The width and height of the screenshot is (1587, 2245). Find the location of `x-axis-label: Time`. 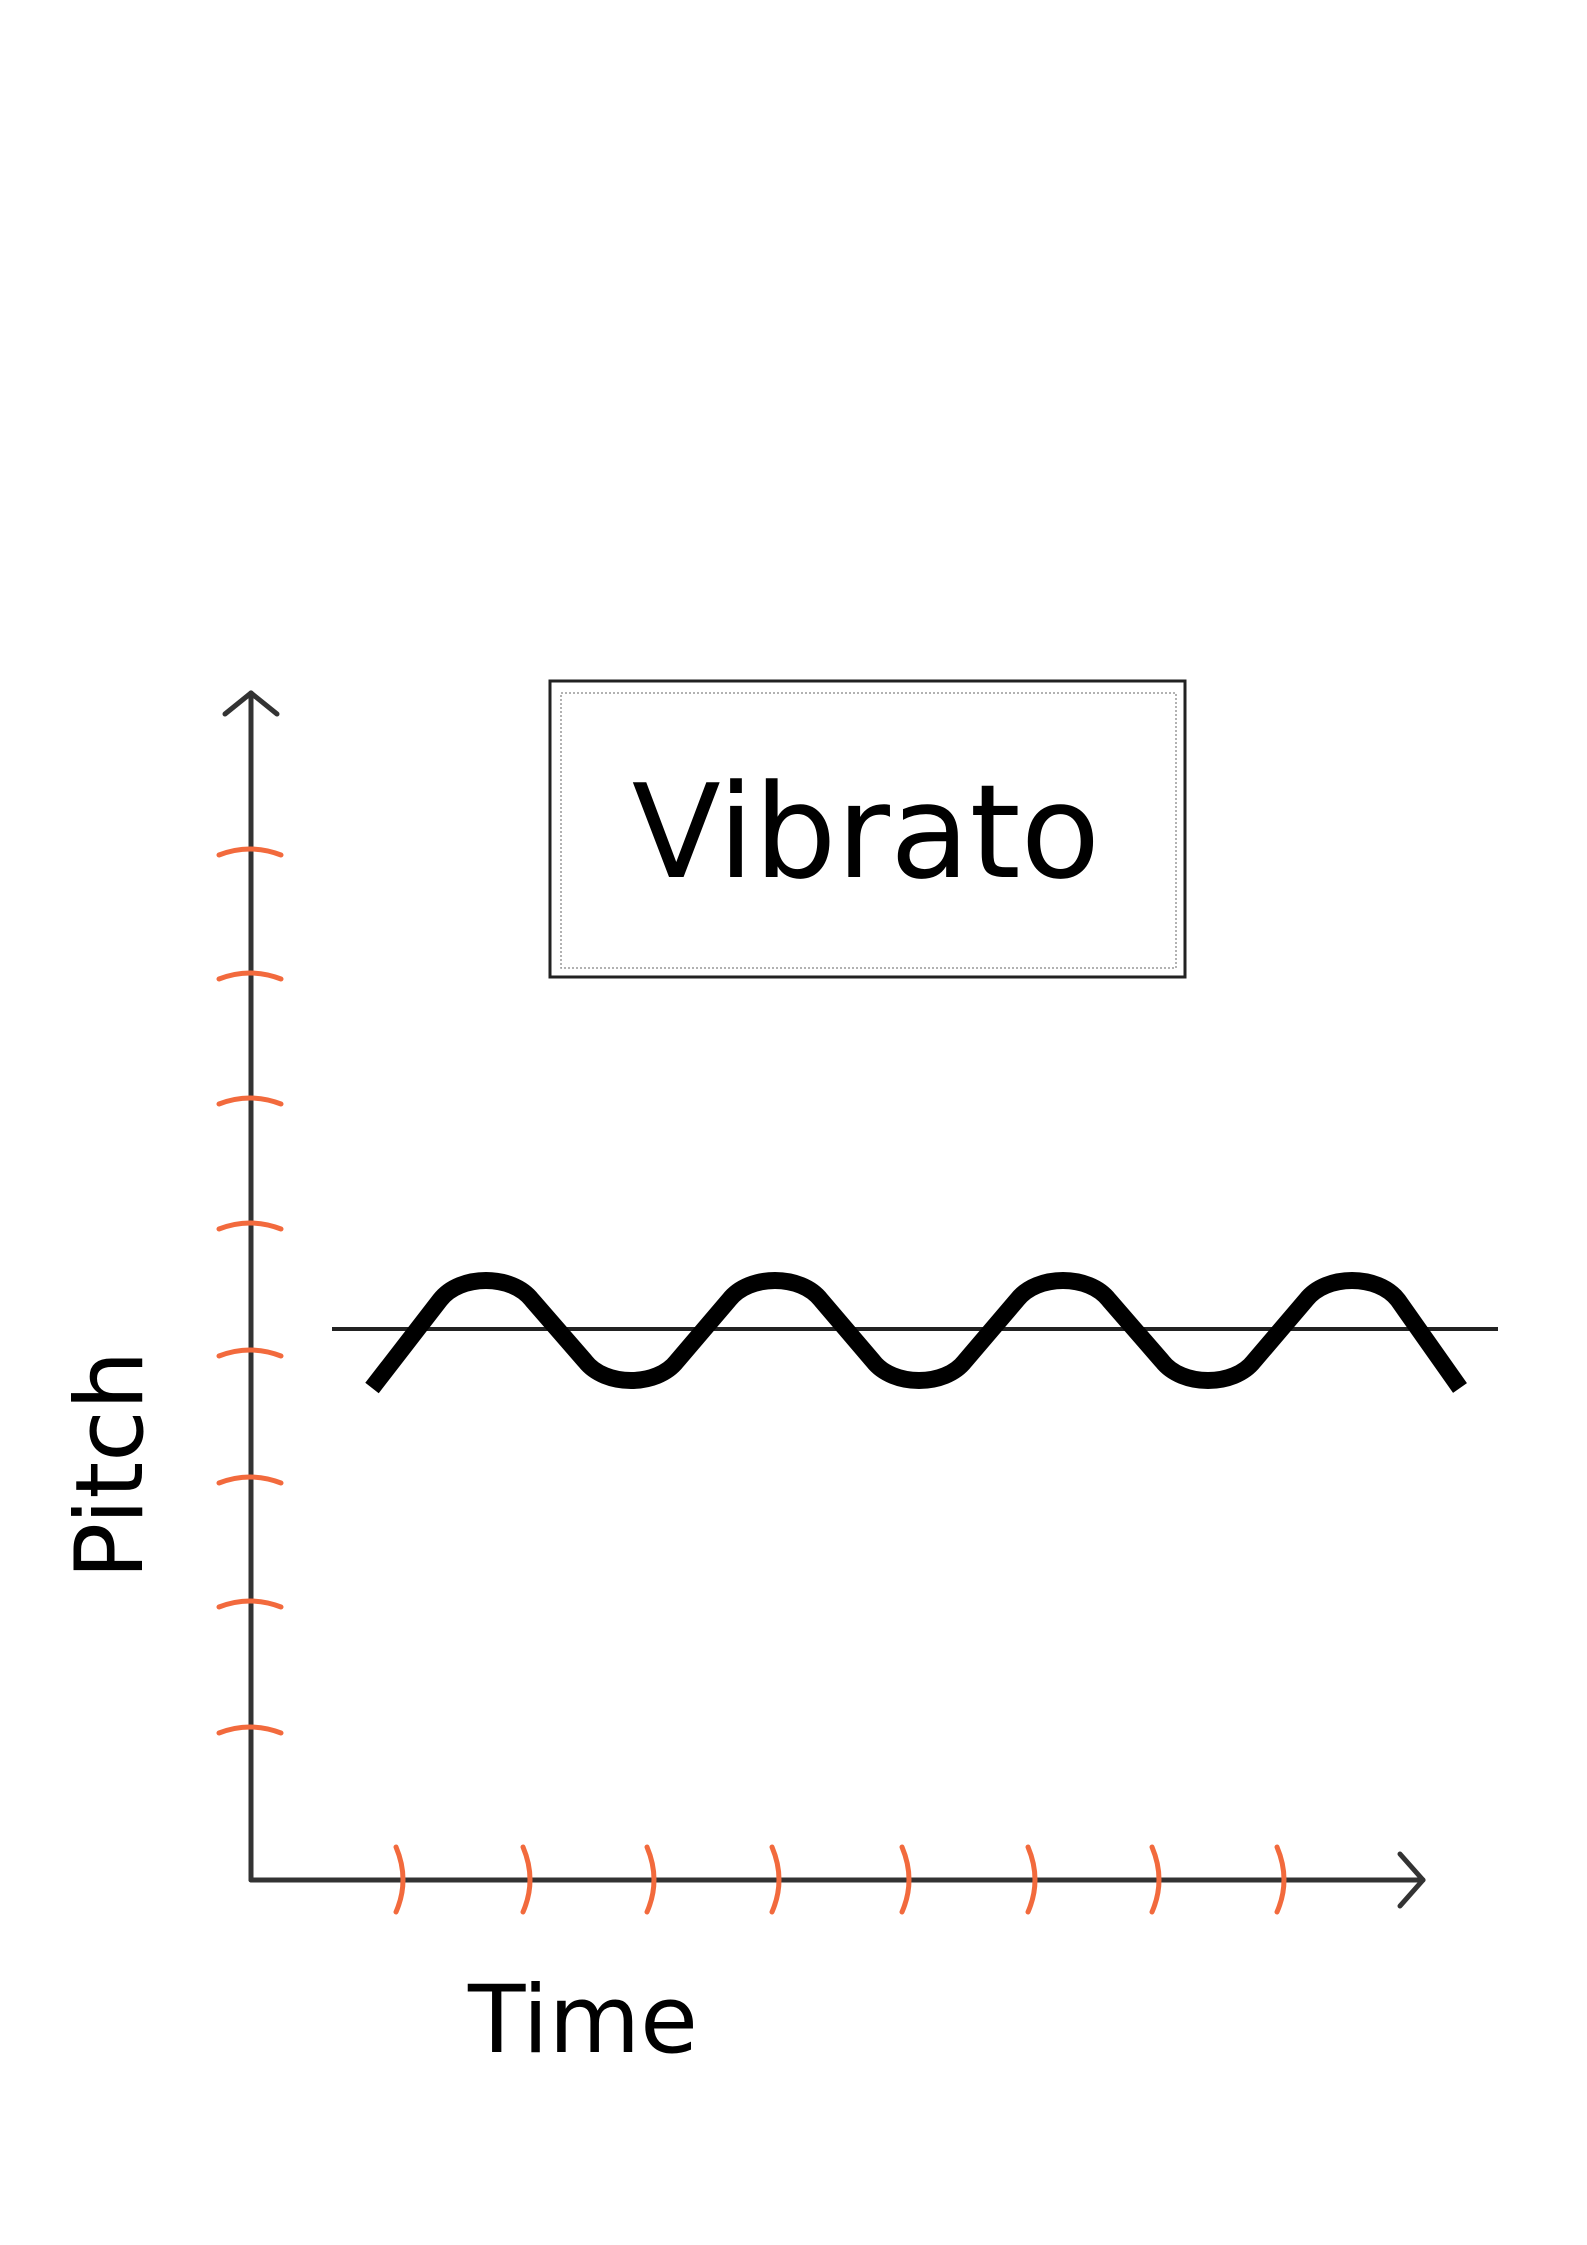

x-axis-label: Time is located at coordinates (582, 2020).